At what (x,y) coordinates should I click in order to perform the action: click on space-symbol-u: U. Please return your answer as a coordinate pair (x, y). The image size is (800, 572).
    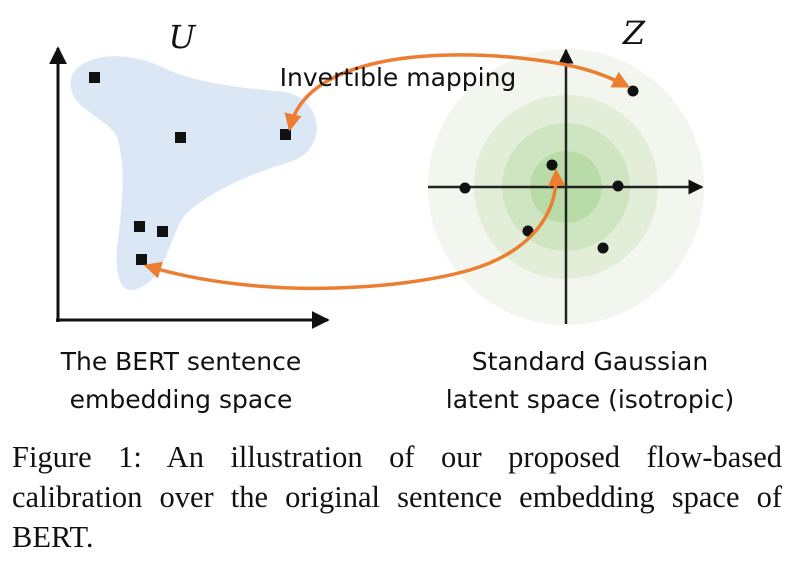
    Looking at the image, I should click on (183, 37).